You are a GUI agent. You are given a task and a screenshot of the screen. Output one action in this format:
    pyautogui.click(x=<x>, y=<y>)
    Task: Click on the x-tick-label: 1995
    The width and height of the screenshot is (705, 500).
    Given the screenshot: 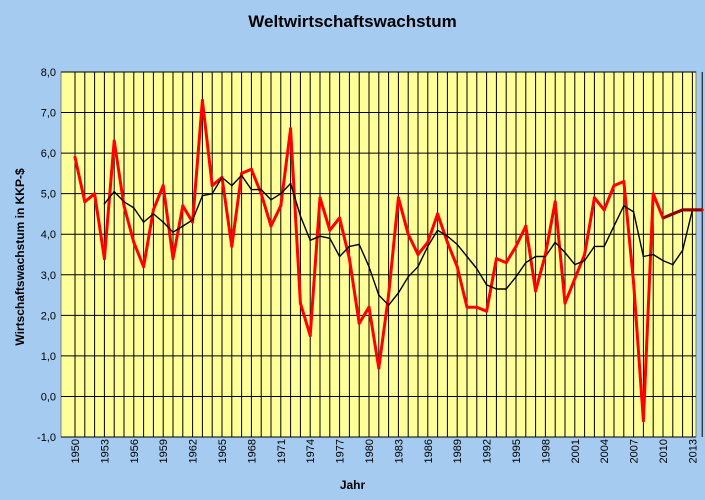 What is the action you would take?
    pyautogui.click(x=517, y=451)
    